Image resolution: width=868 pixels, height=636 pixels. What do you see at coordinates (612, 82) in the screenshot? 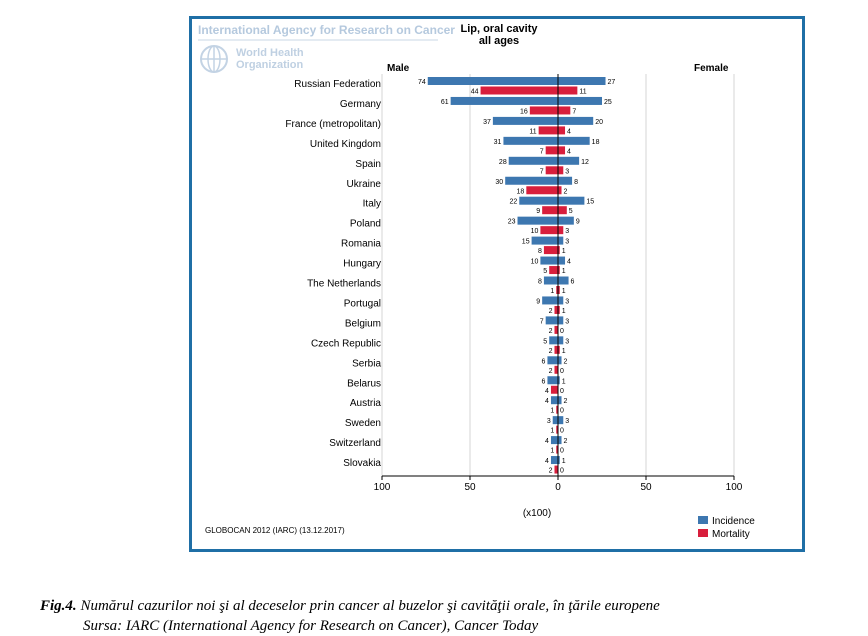
I see `label-female-incidence: 27` at bounding box center [612, 82].